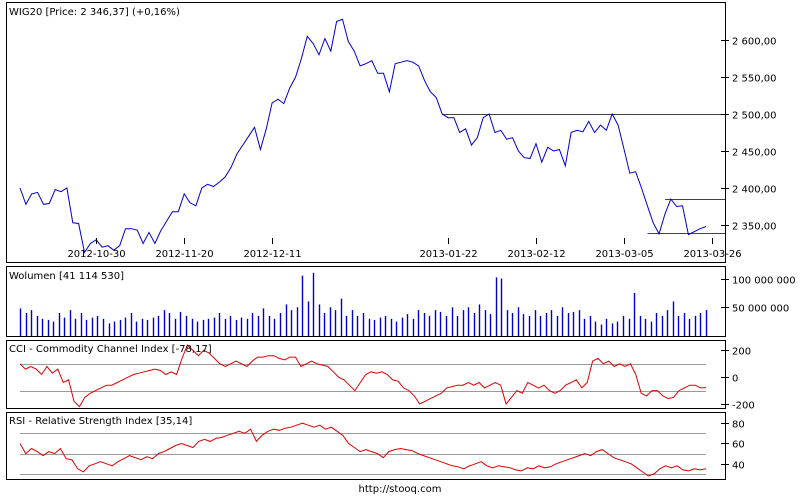  I want to click on x-tick-label: 2013-02-12, so click(536, 254).